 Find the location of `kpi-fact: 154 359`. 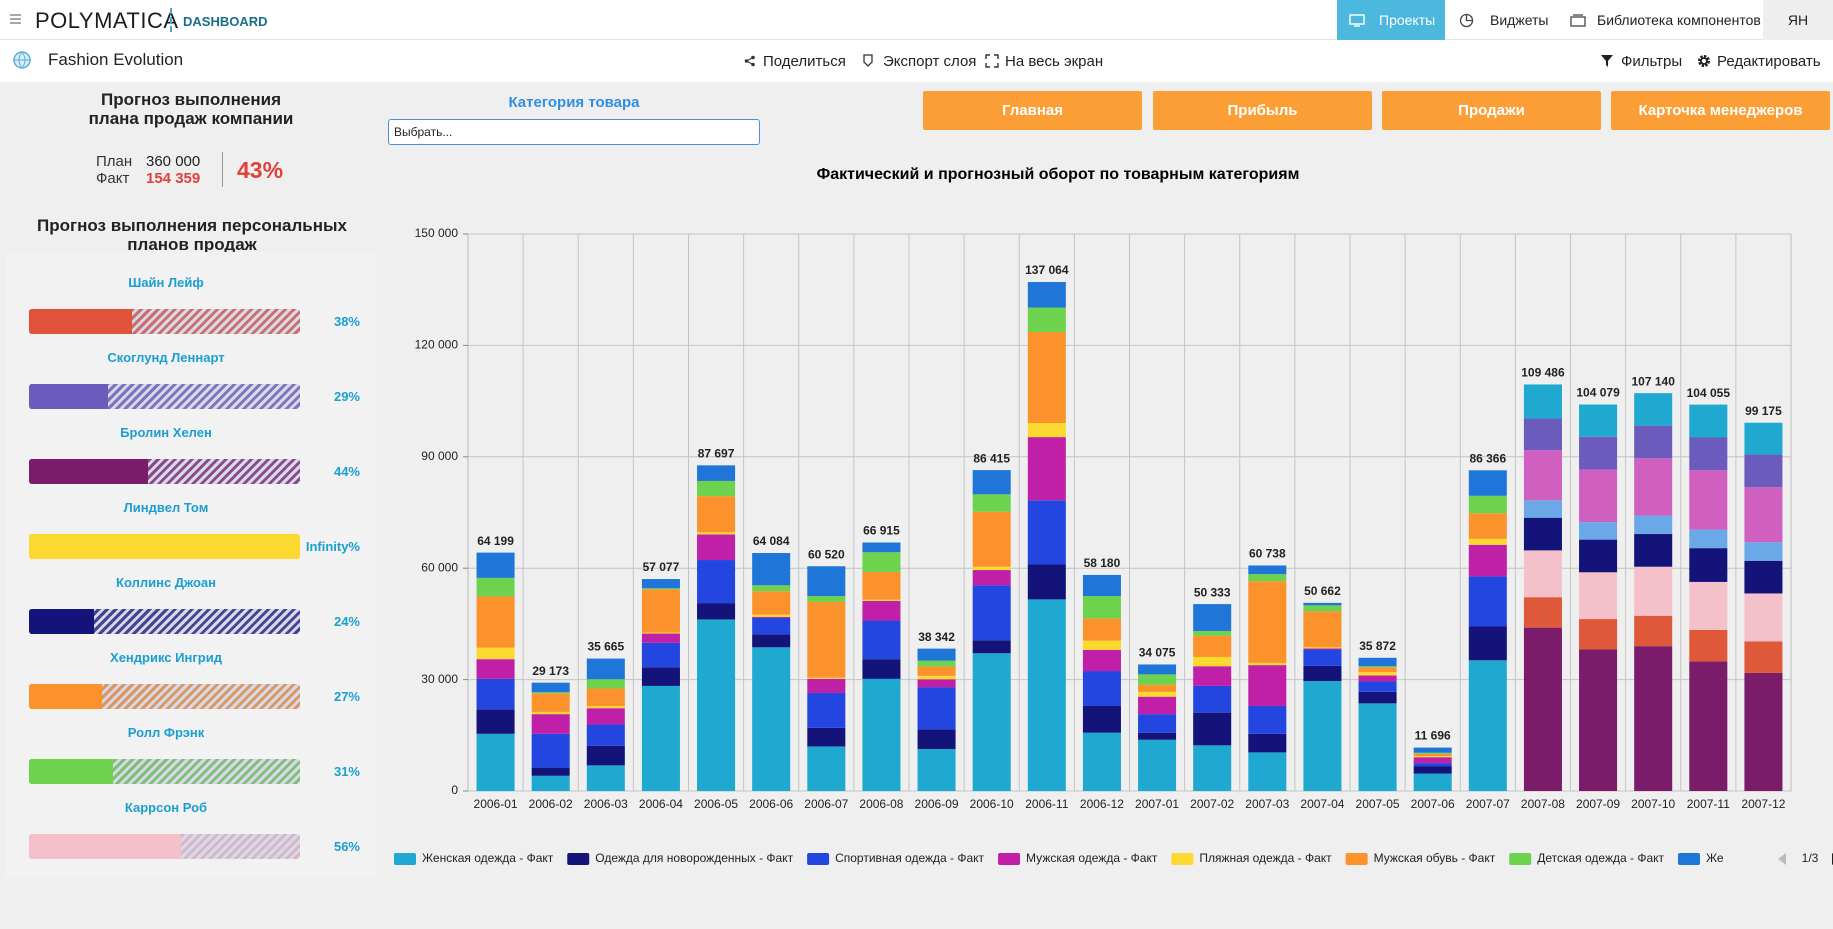

kpi-fact: 154 359 is located at coordinates (173, 178).